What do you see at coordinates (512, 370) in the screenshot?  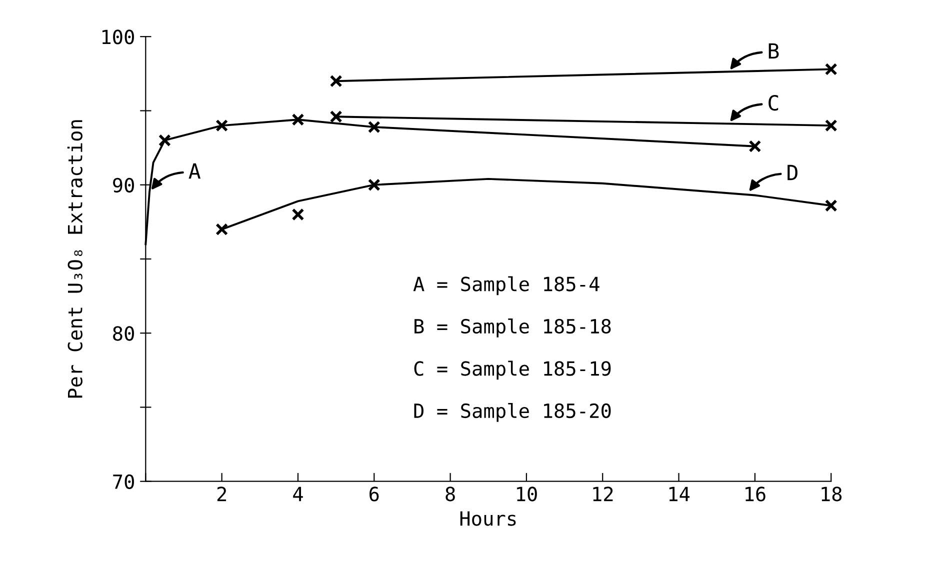 I see `annotation: C = Sample 185-19` at bounding box center [512, 370].